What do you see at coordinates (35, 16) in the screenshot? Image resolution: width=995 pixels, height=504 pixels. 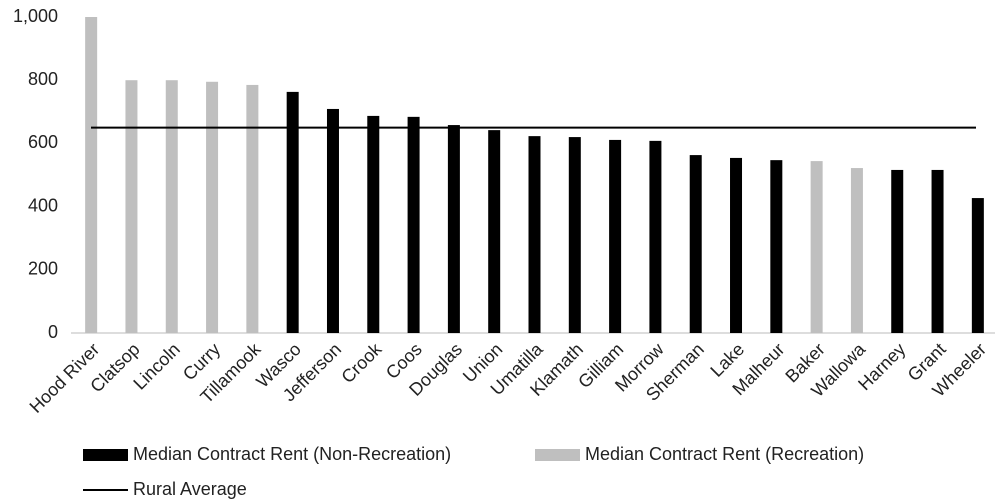 I see `y-tick-label: 1,000` at bounding box center [35, 16].